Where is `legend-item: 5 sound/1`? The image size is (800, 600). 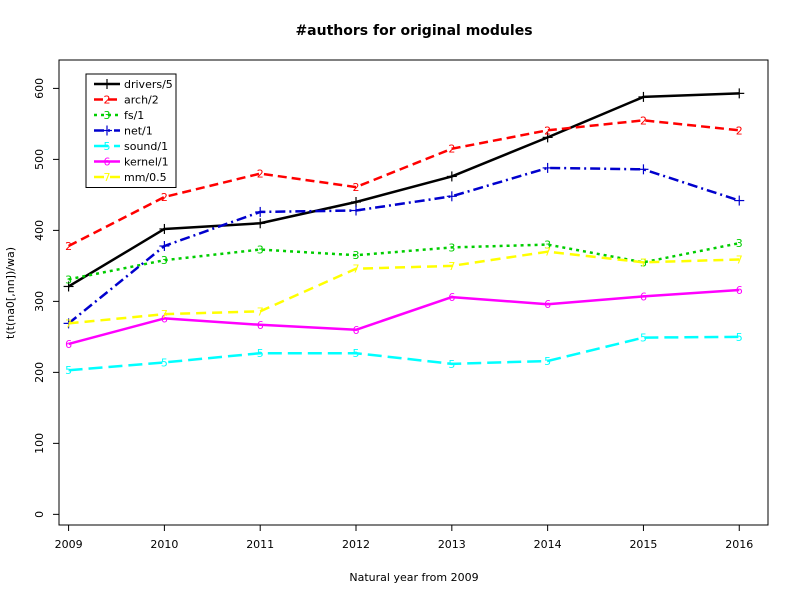 legend-item: 5 sound/1 is located at coordinates (131, 146).